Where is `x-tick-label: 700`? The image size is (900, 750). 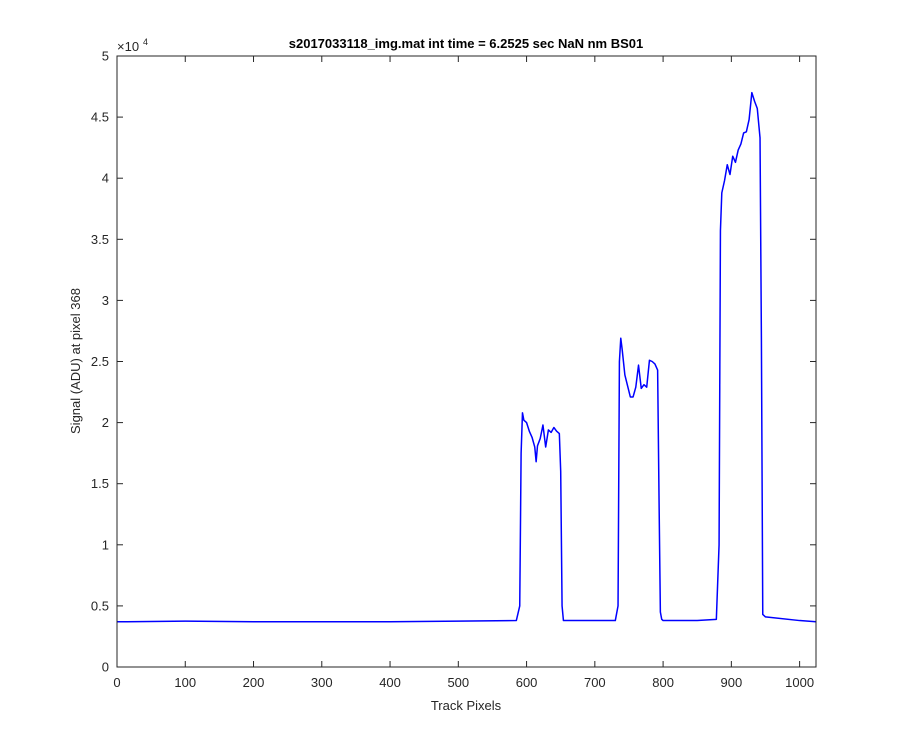
x-tick-label: 700 is located at coordinates (595, 682).